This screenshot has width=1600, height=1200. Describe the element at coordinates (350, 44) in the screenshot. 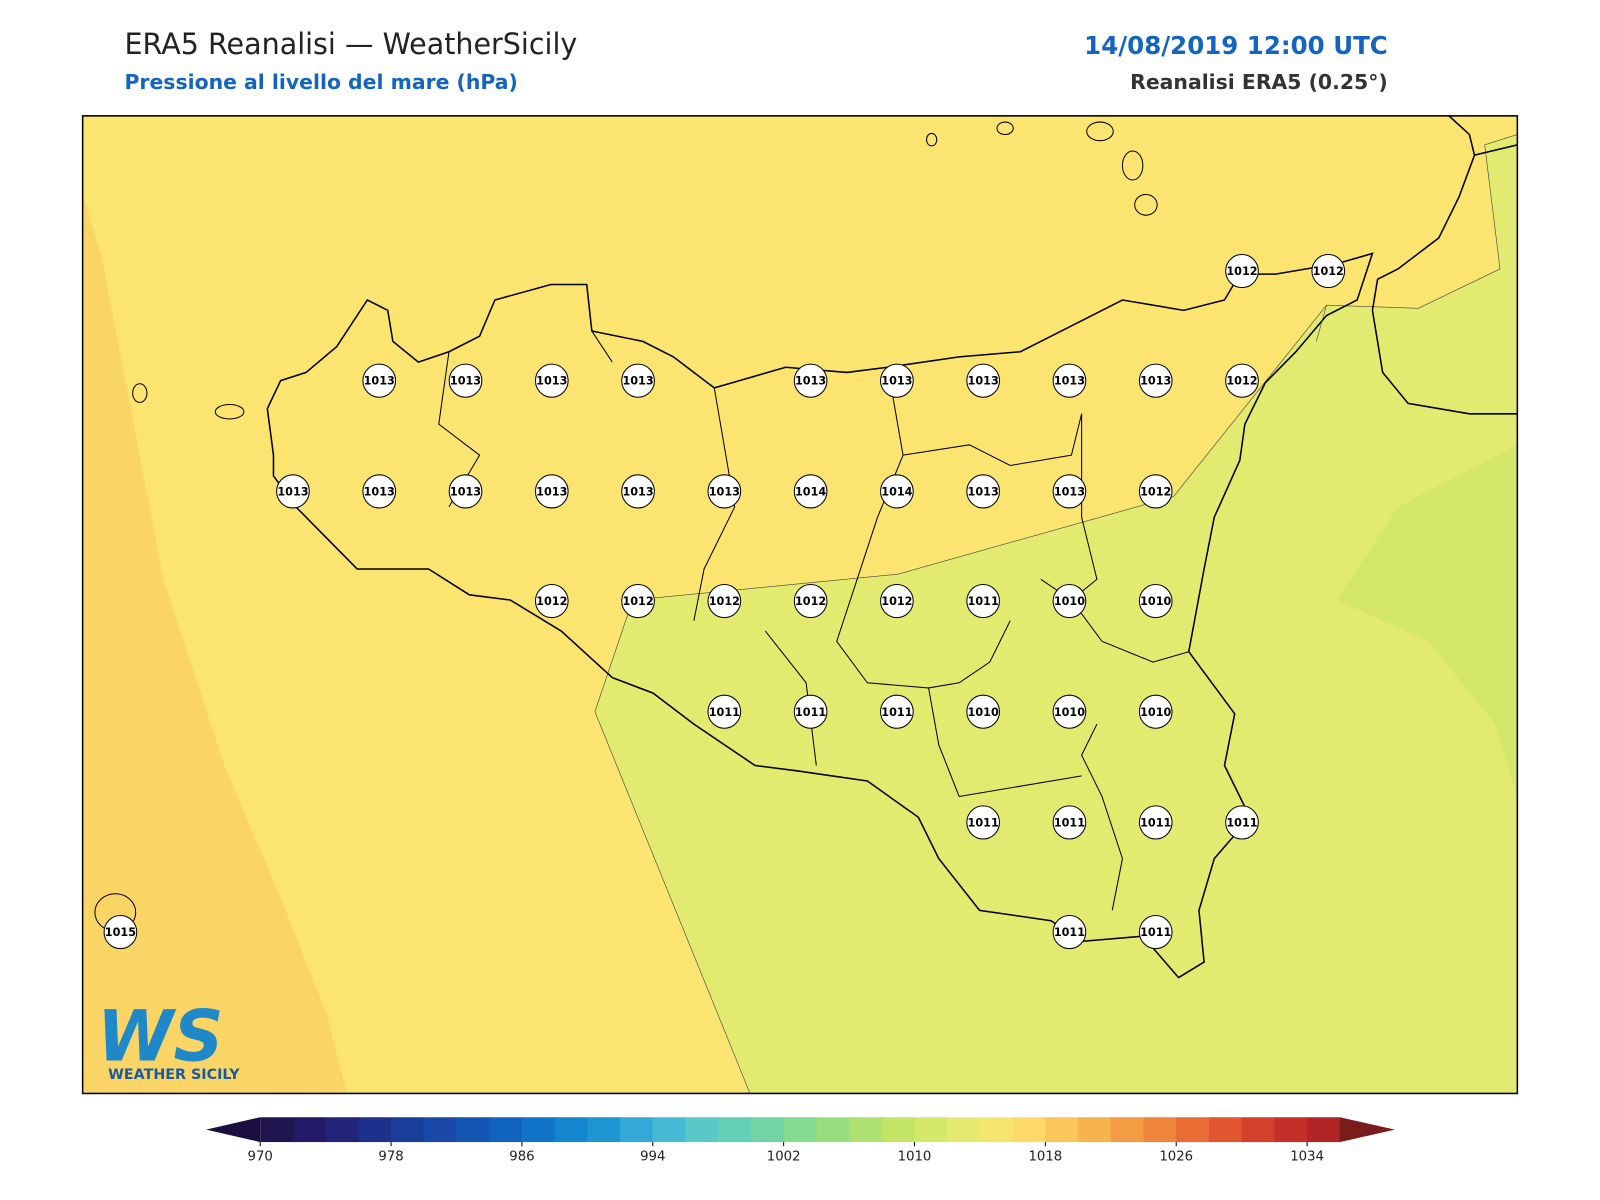

I see `title: ERA5 Reanalisi — WeatherSicily` at that location.